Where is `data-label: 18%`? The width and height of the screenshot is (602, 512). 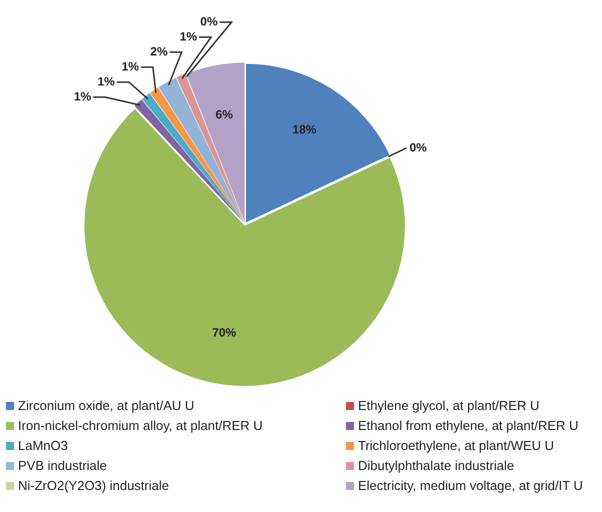 data-label: 18% is located at coordinates (304, 129).